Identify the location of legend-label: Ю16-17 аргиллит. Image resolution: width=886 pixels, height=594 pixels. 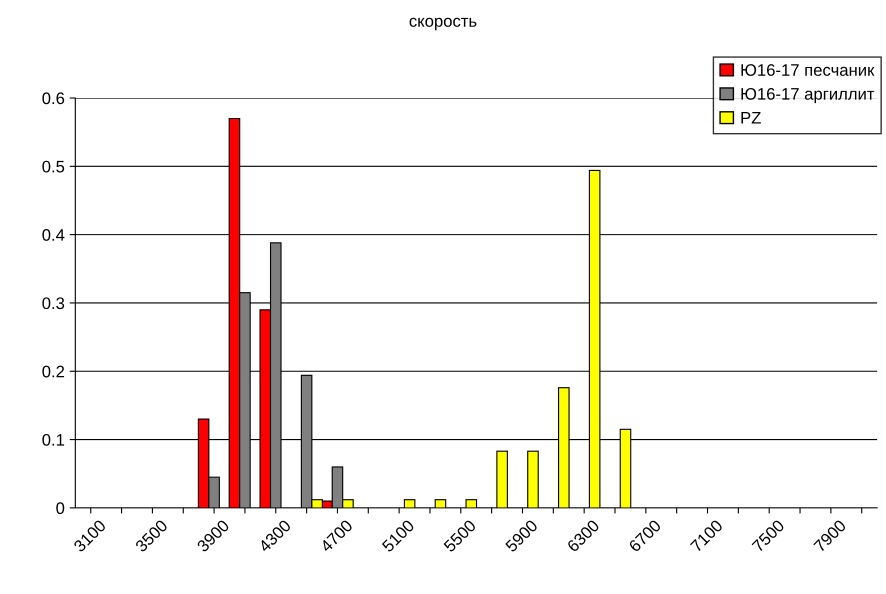
(807, 96).